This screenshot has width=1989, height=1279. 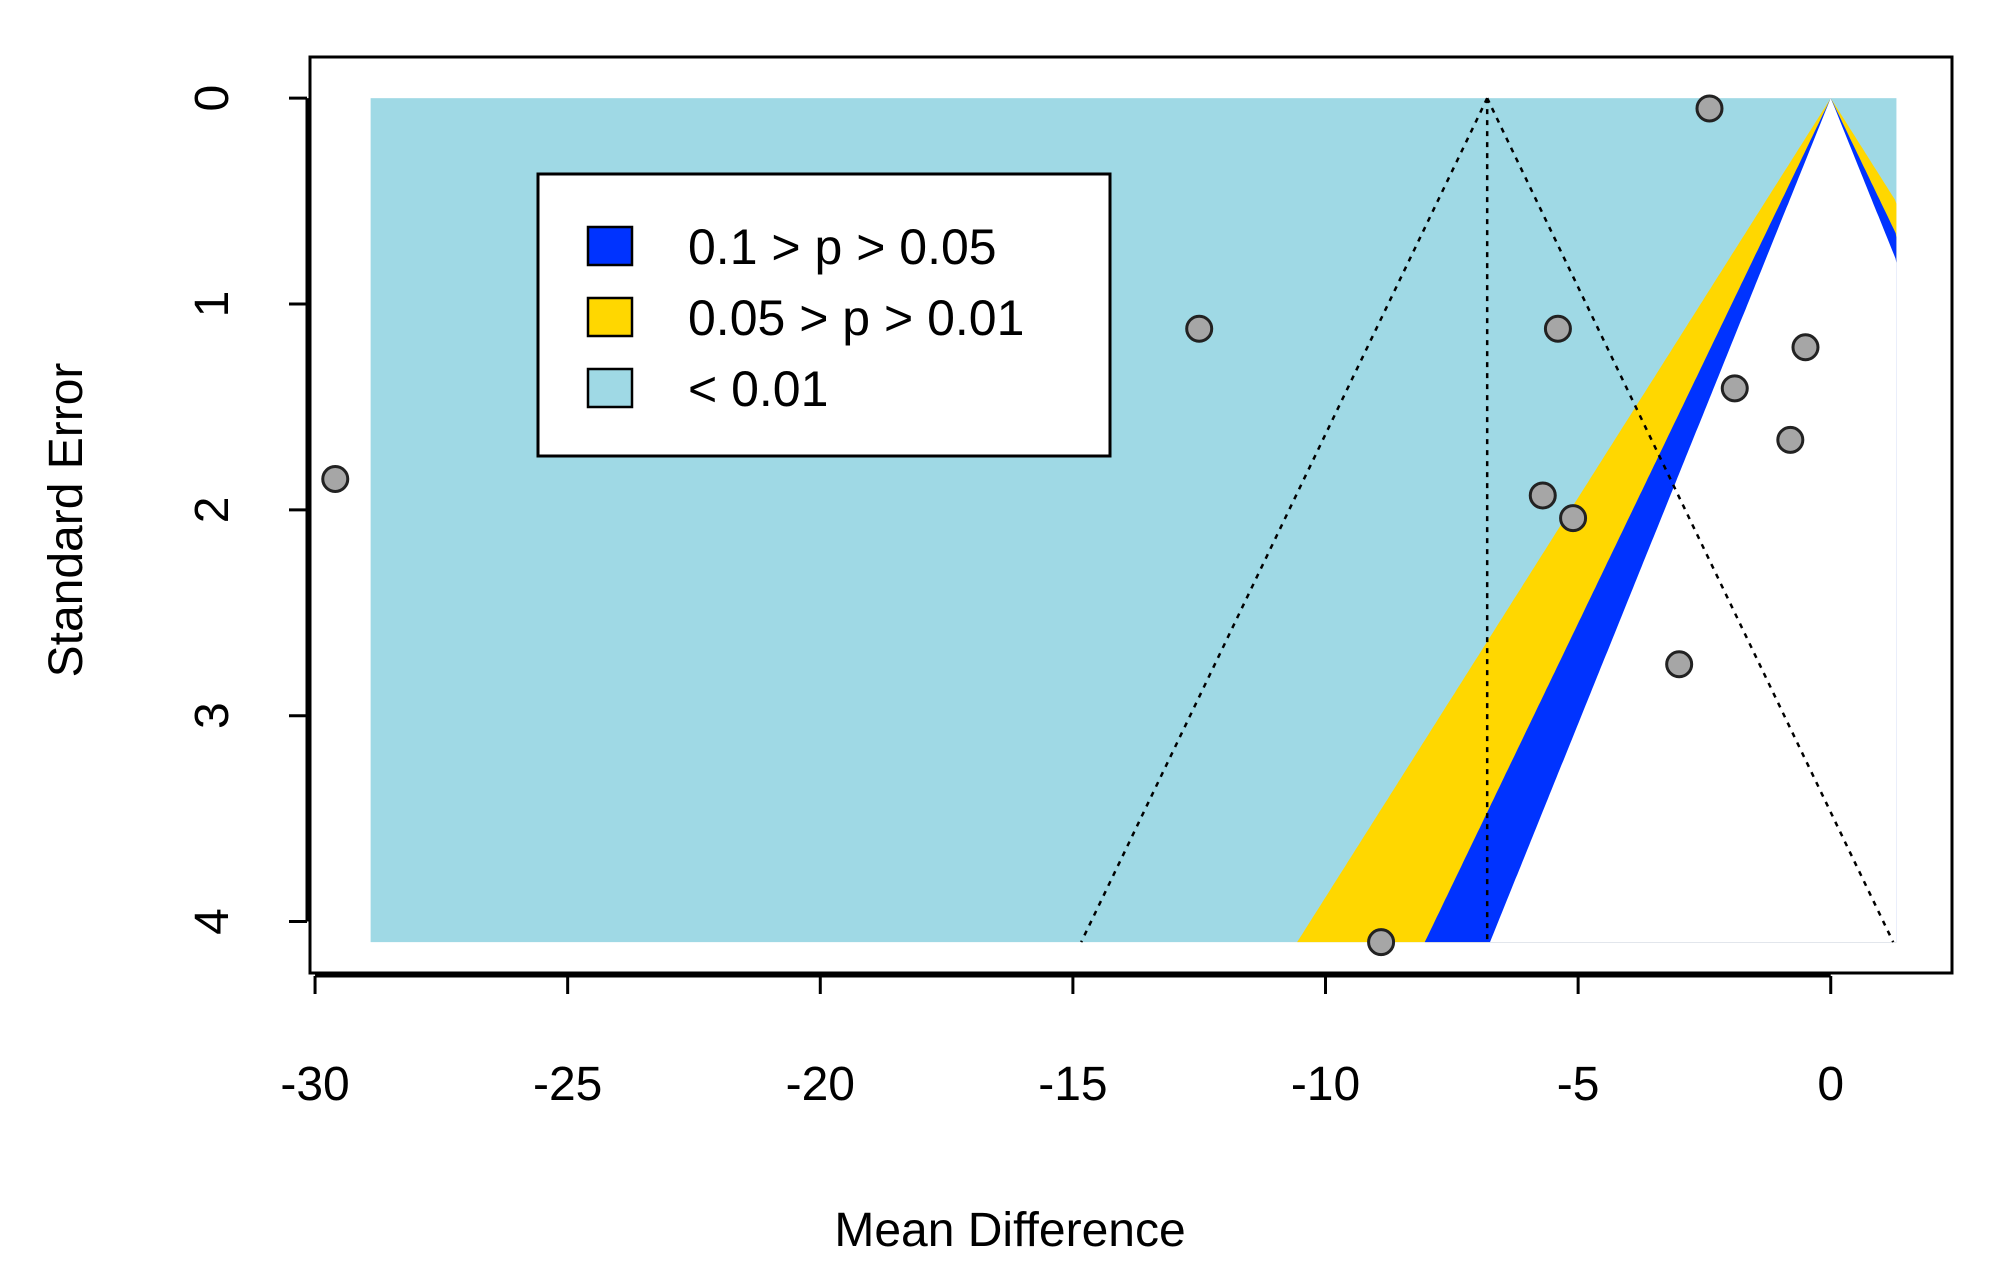 I want to click on x-tick-label: -25, so click(x=567, y=1084).